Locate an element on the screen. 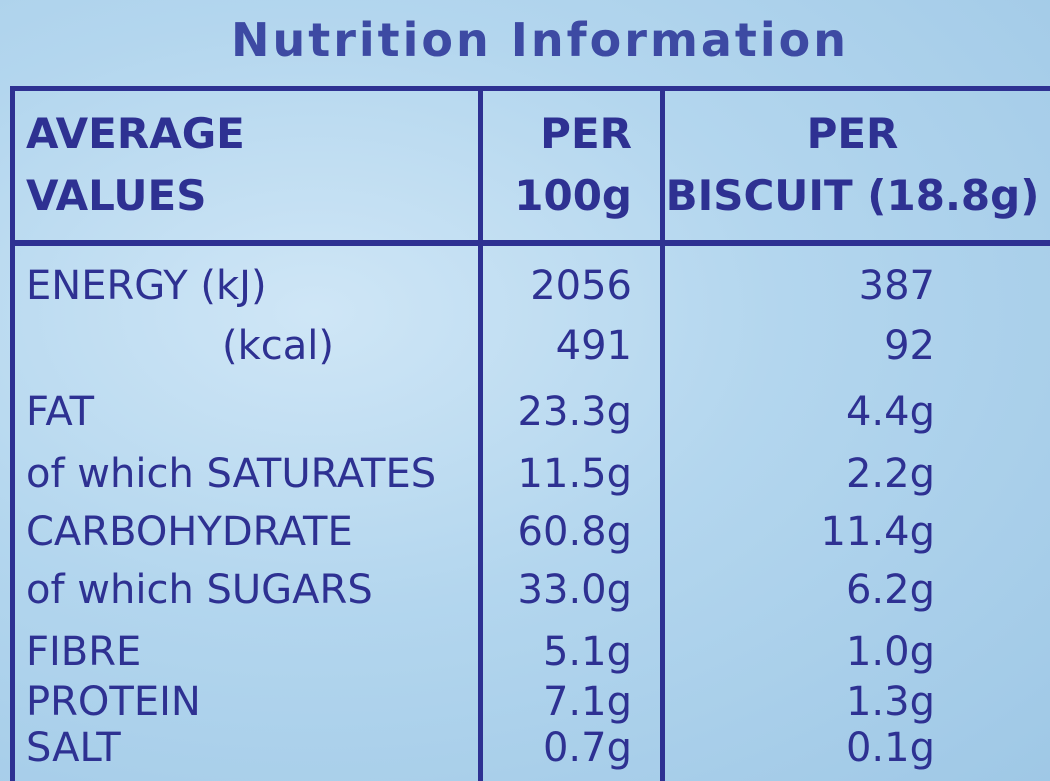 The width and height of the screenshot is (1050, 781). value-per-biscuit: 92 is located at coordinates (909, 346).